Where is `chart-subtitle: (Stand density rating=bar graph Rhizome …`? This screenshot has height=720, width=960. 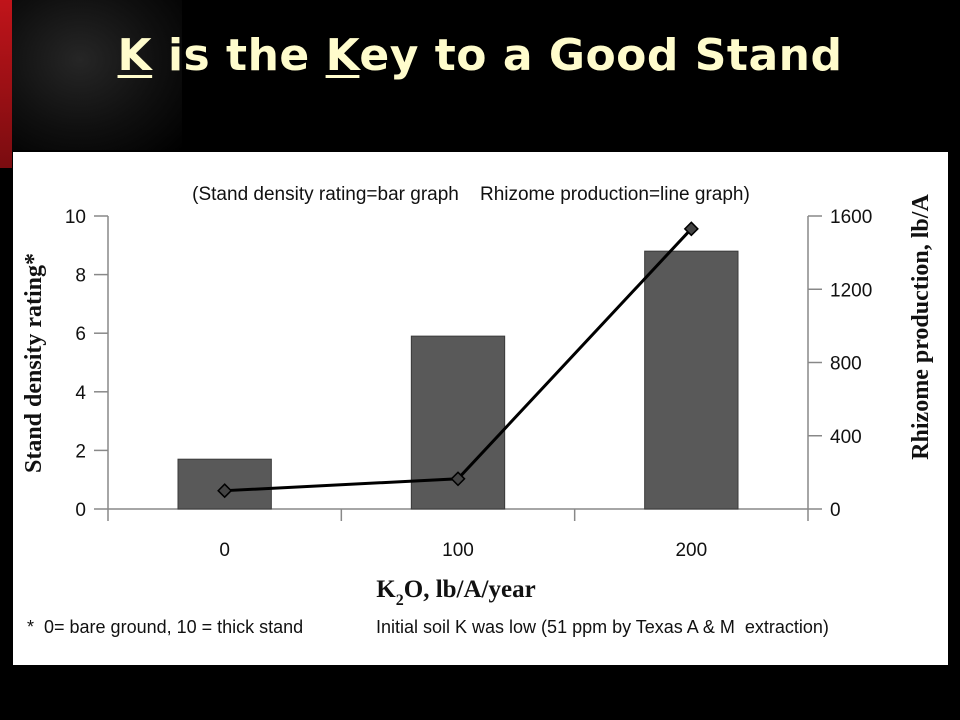 chart-subtitle: (Stand density rating=bar graph Rhizome … is located at coordinates (471, 194).